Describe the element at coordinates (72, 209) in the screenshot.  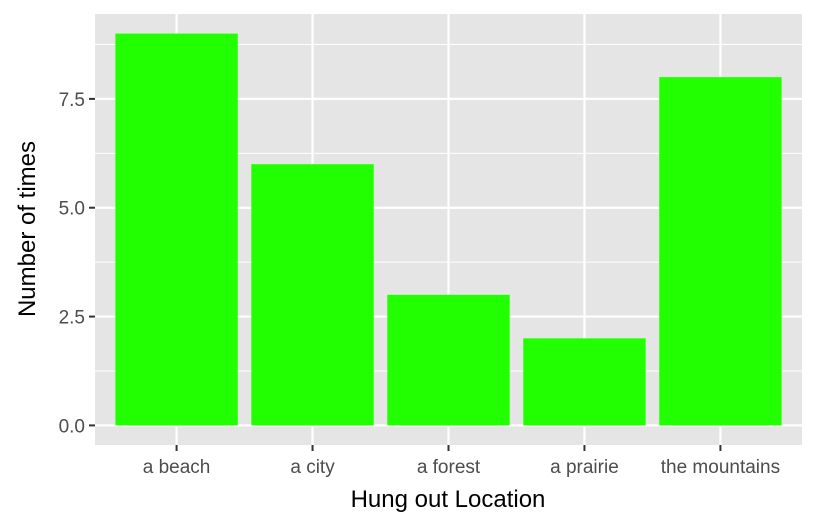
I see `y-tick-label: 5.0` at that location.